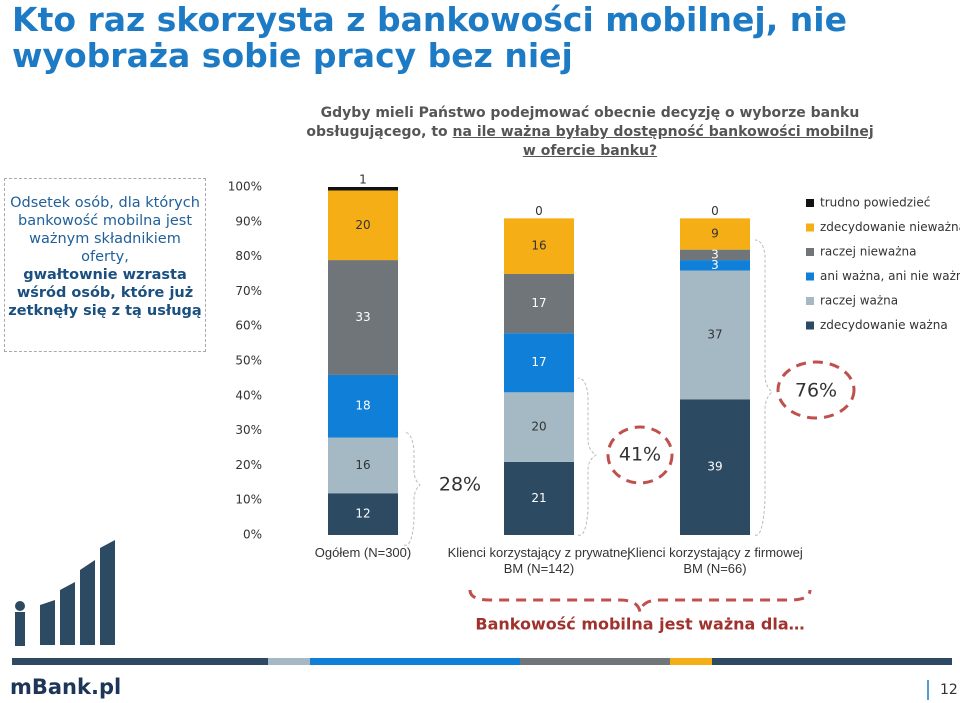 The image size is (960, 703). I want to click on annotation: 41%, so click(640, 455).